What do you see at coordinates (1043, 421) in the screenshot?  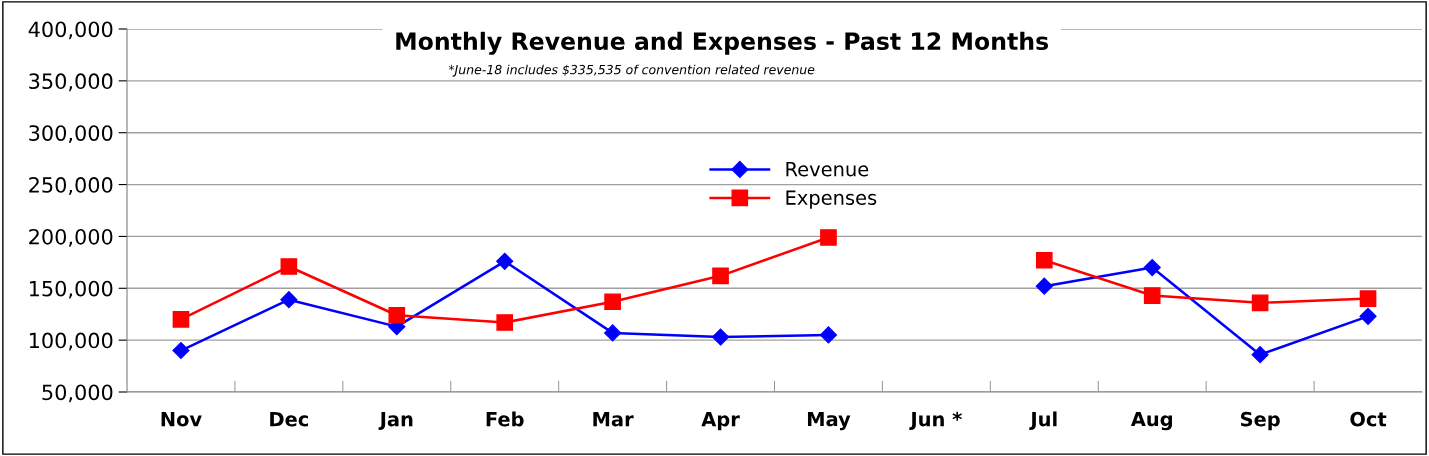 I see `x-tick-label: Jul` at bounding box center [1043, 421].